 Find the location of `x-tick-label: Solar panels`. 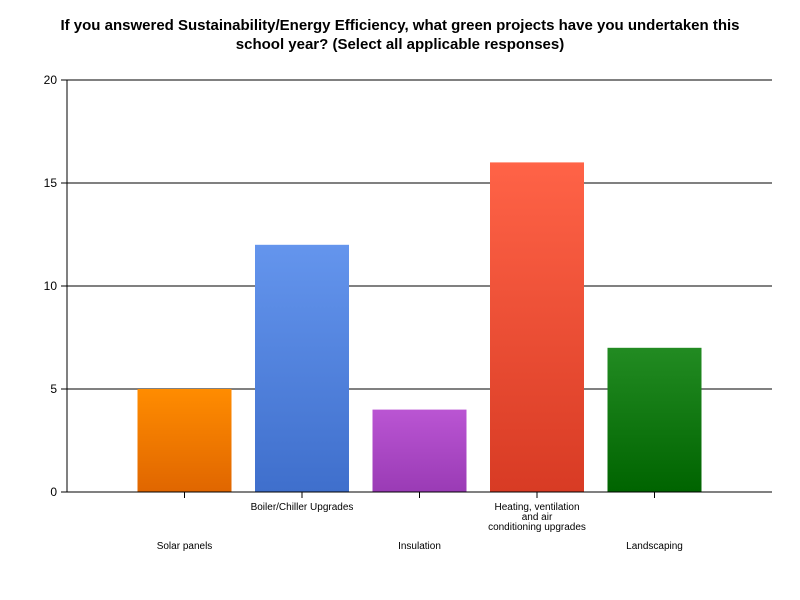

x-tick-label: Solar panels is located at coordinates (185, 546).